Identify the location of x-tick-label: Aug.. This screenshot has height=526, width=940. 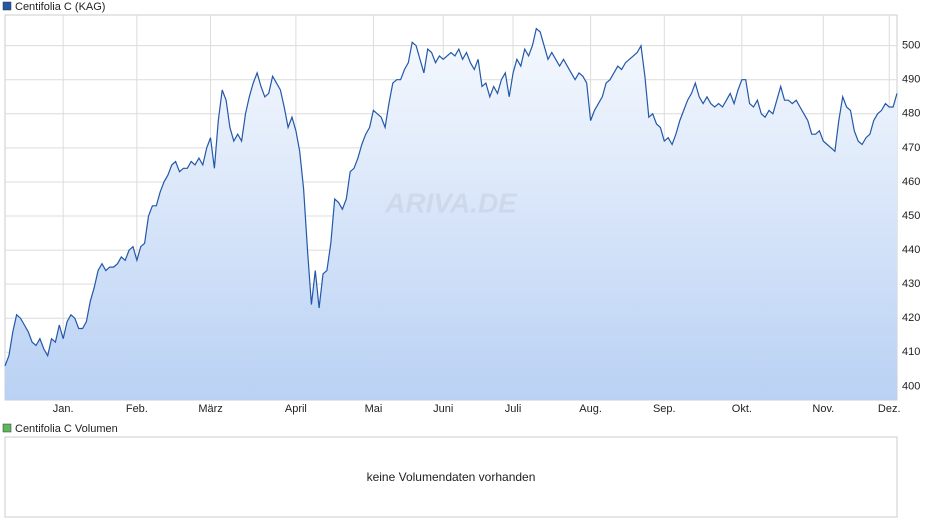
(590, 409).